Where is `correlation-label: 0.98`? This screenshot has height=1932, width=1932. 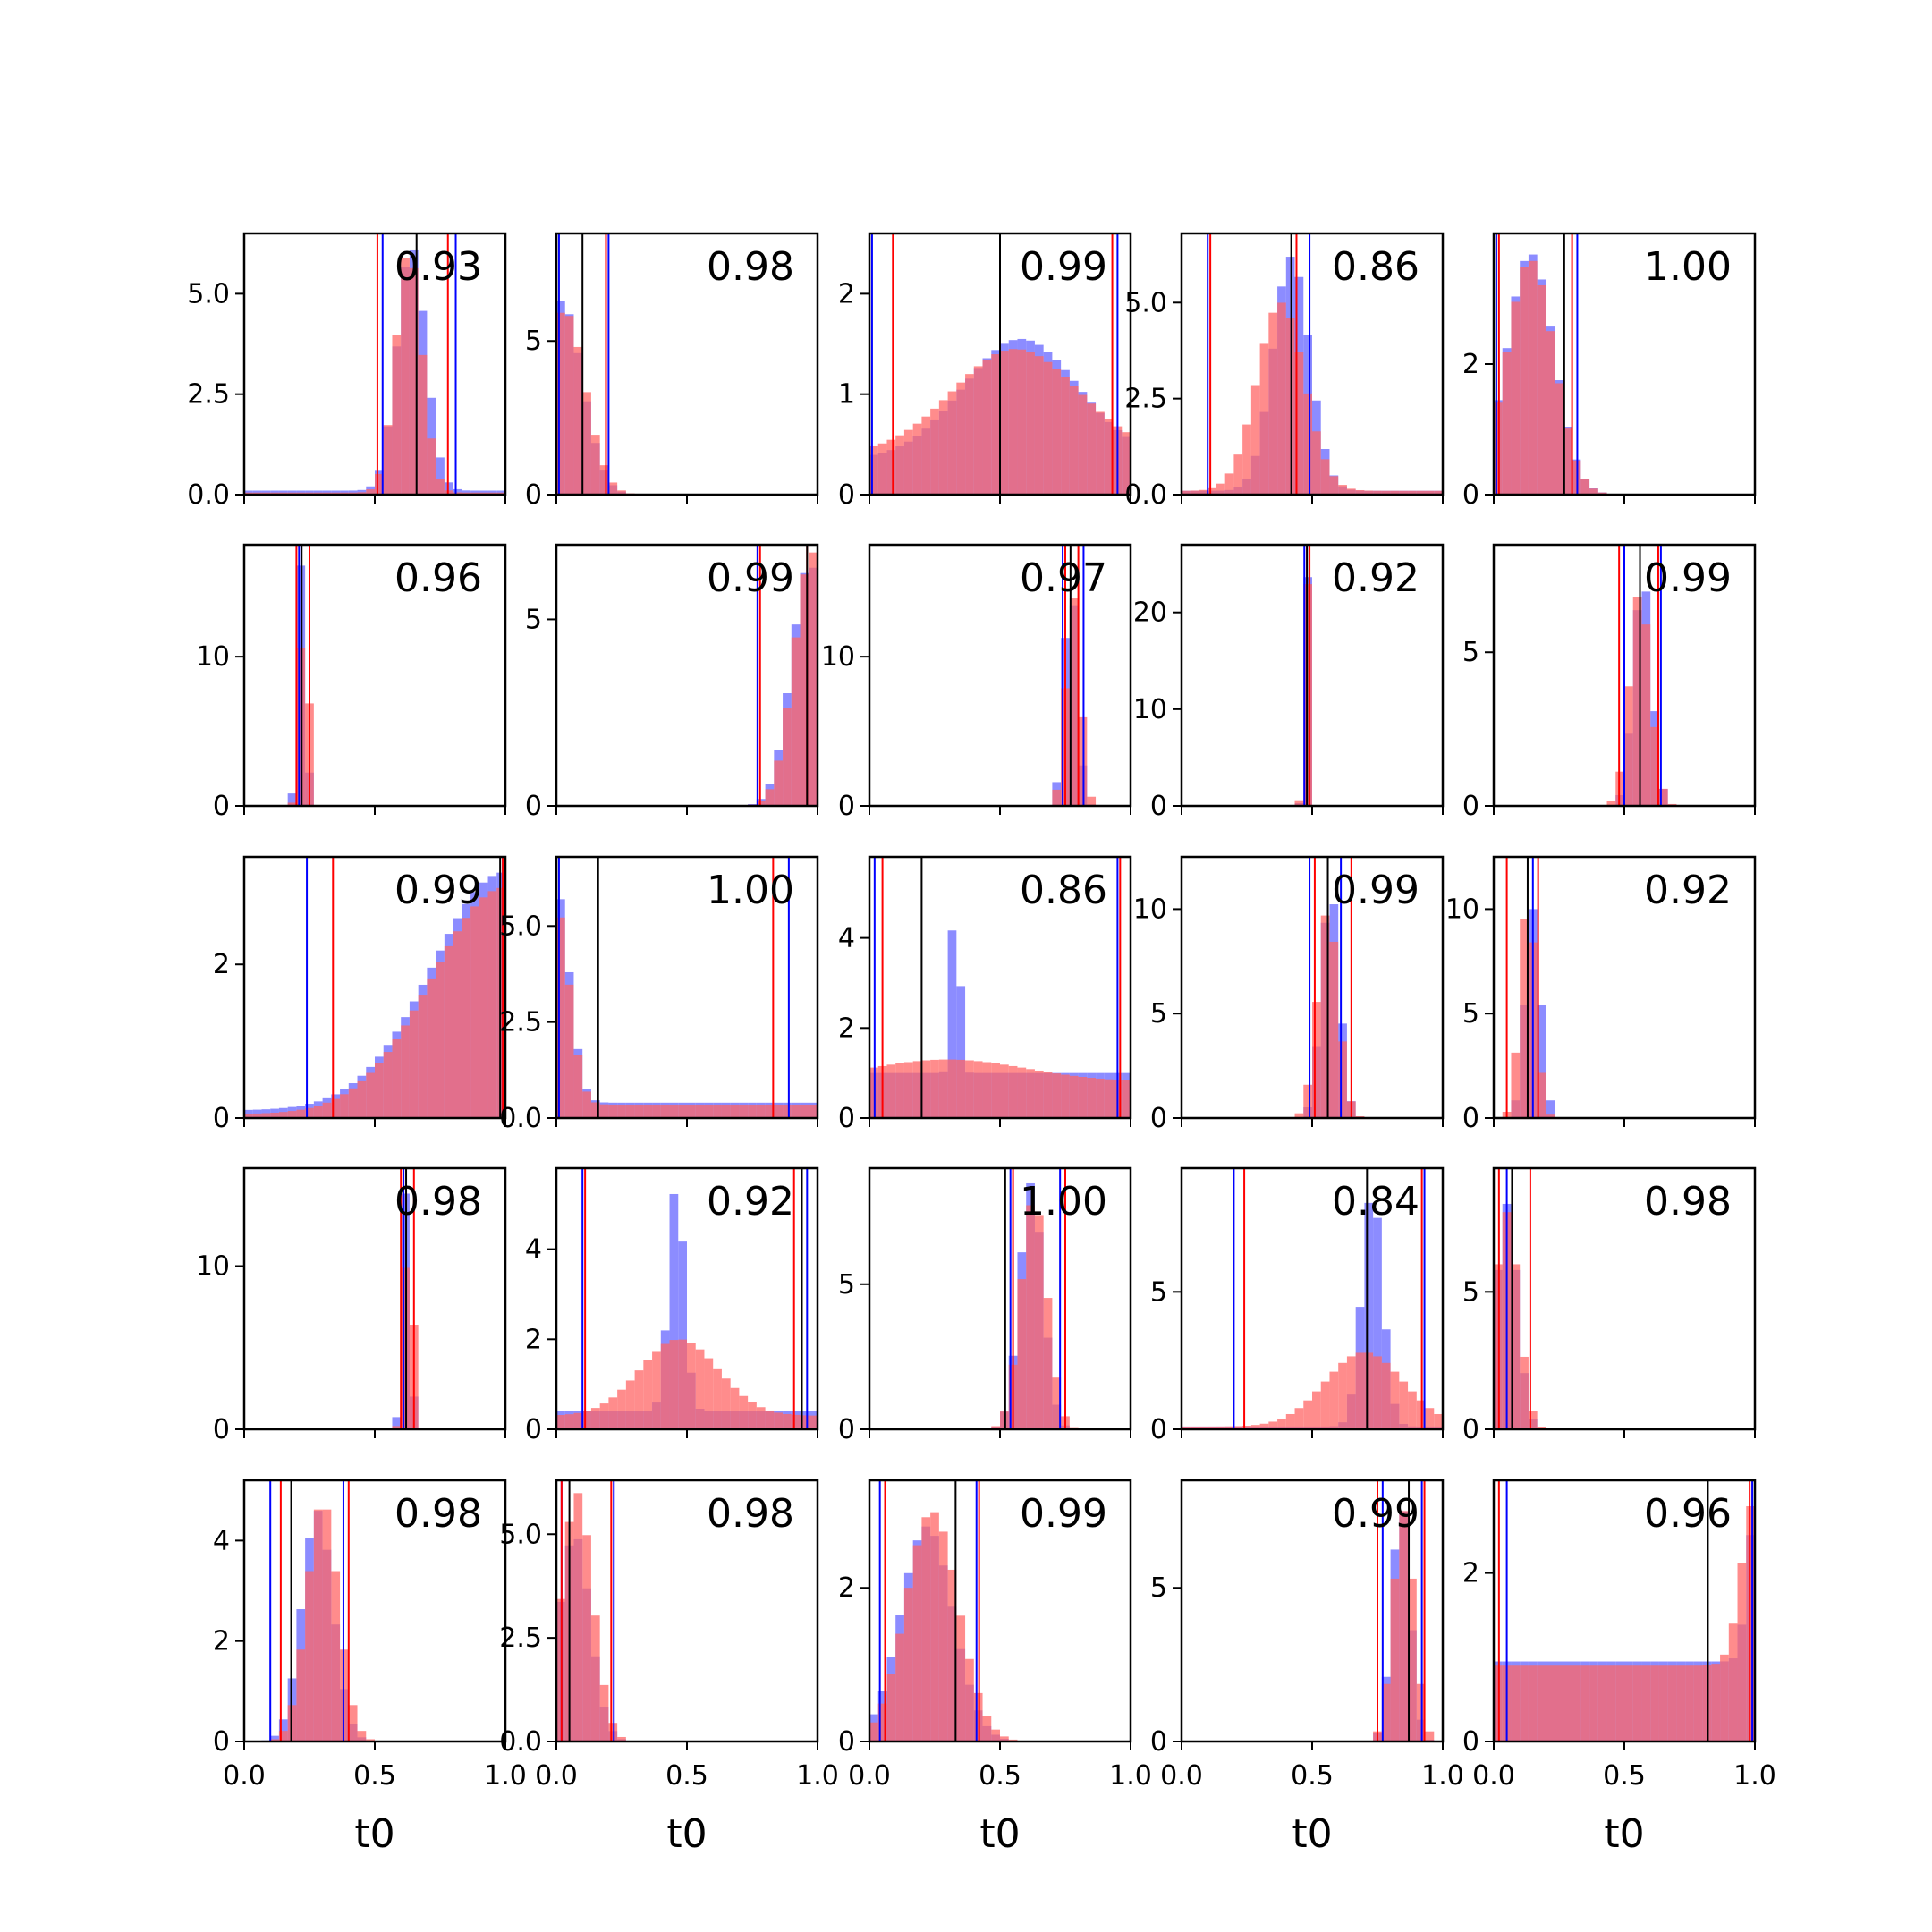 correlation-label: 0.98 is located at coordinates (750, 267).